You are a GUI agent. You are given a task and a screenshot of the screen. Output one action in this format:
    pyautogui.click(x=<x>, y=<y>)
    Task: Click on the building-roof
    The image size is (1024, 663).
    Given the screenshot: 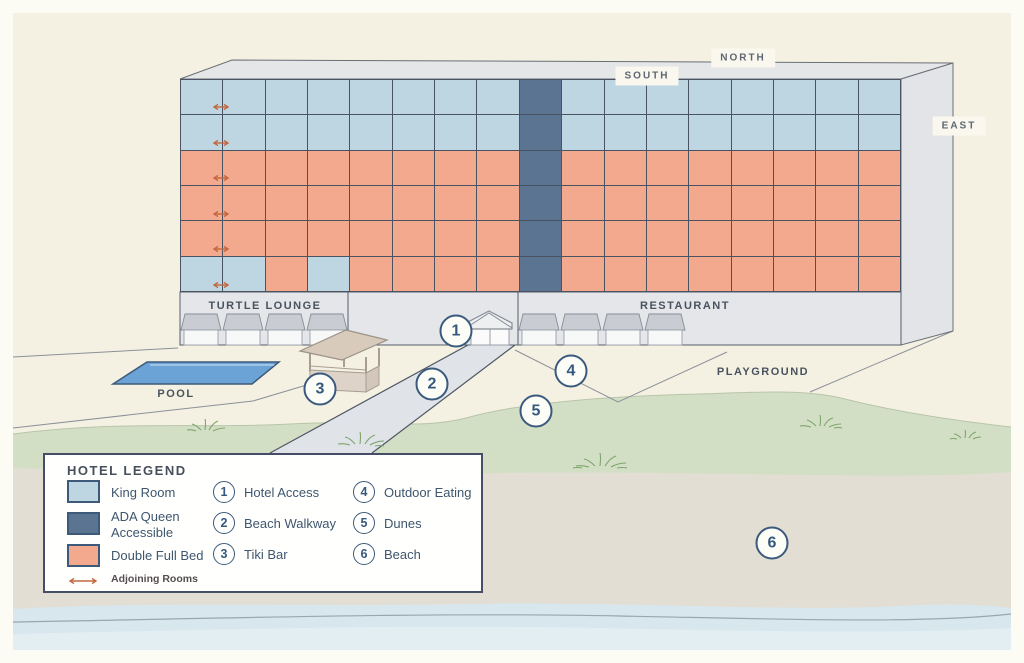 What is the action you would take?
    pyautogui.click(x=566, y=69)
    